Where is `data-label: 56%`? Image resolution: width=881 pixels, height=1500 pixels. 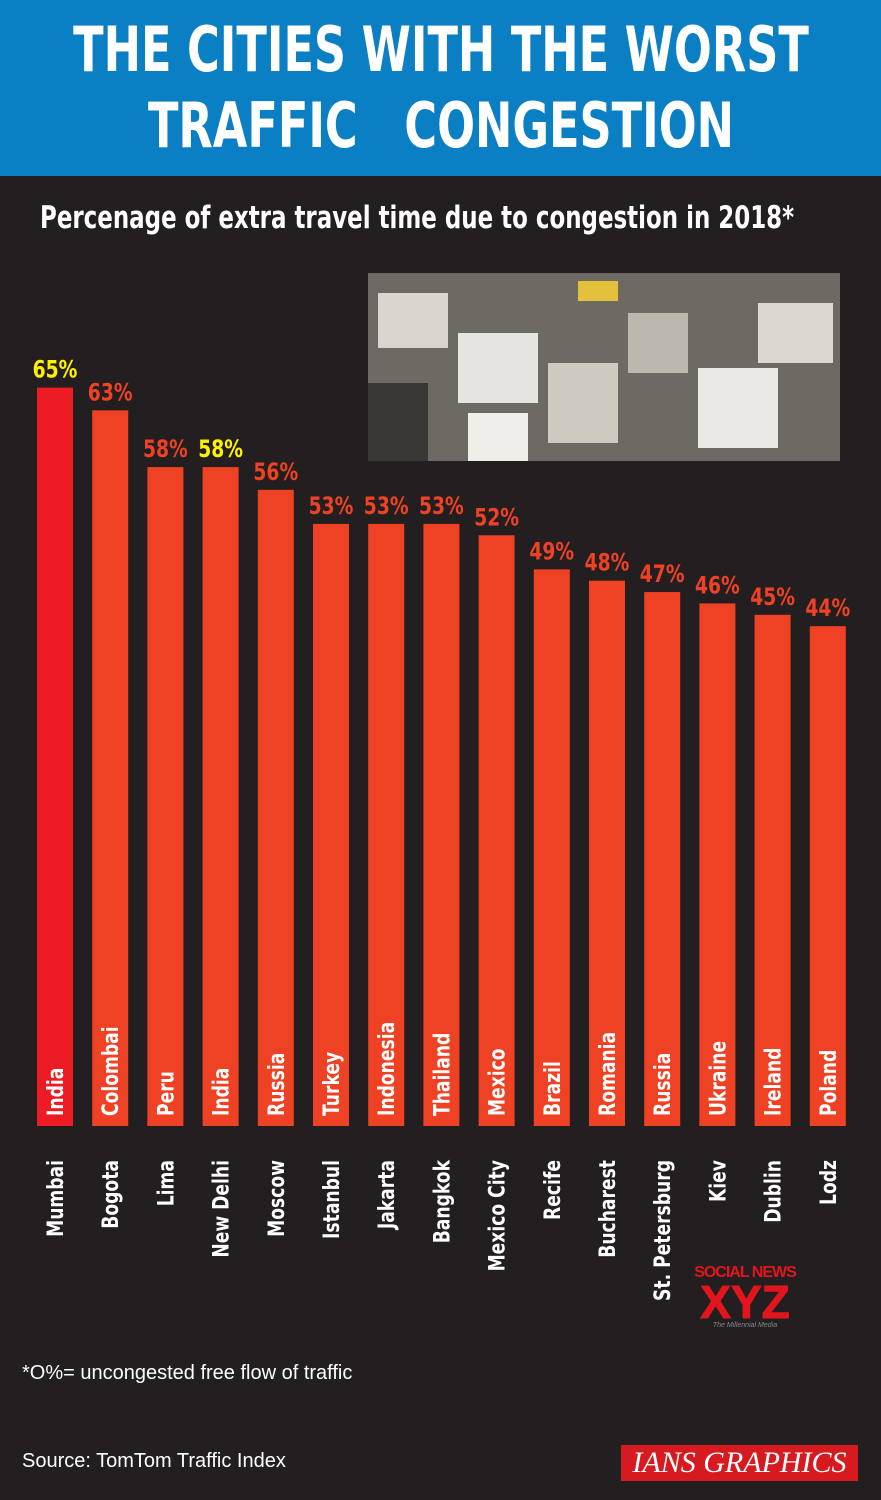
data-label: 56% is located at coordinates (275, 473).